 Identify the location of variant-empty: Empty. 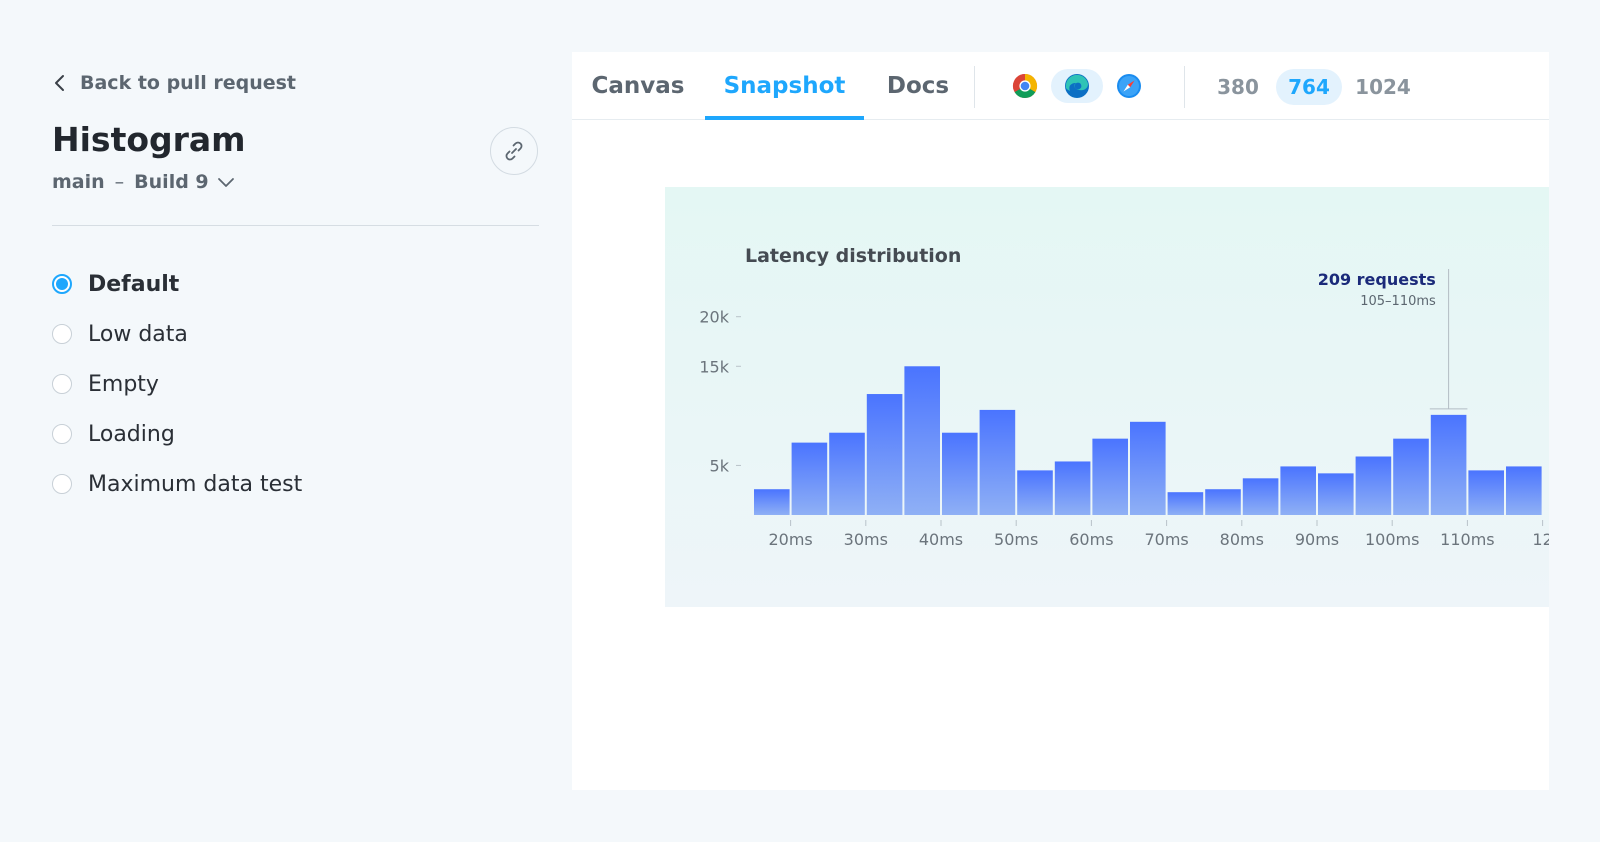
(177, 384).